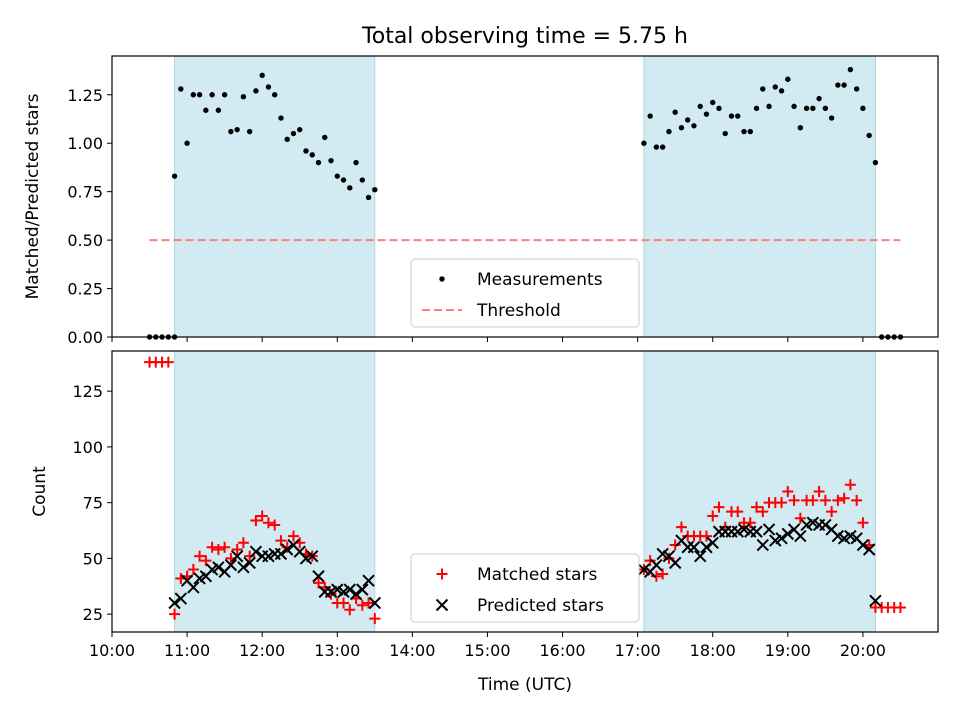  Describe the element at coordinates (863, 650) in the screenshot. I see `x-tick-label: 20:00` at that location.